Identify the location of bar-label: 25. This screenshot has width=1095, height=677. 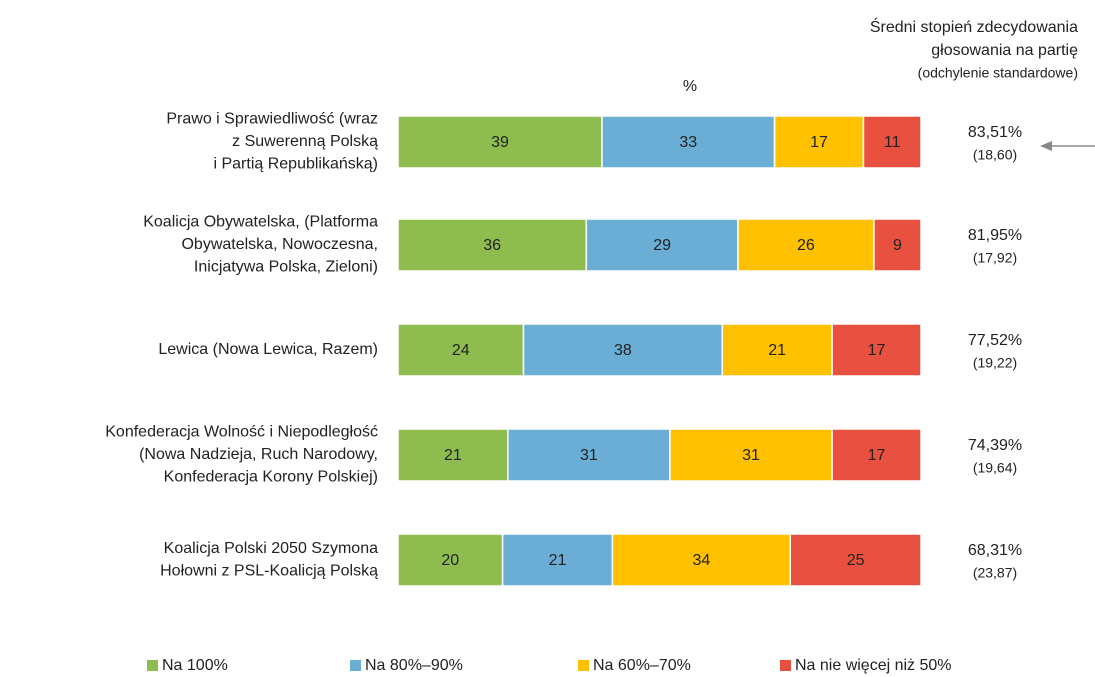
(856, 560).